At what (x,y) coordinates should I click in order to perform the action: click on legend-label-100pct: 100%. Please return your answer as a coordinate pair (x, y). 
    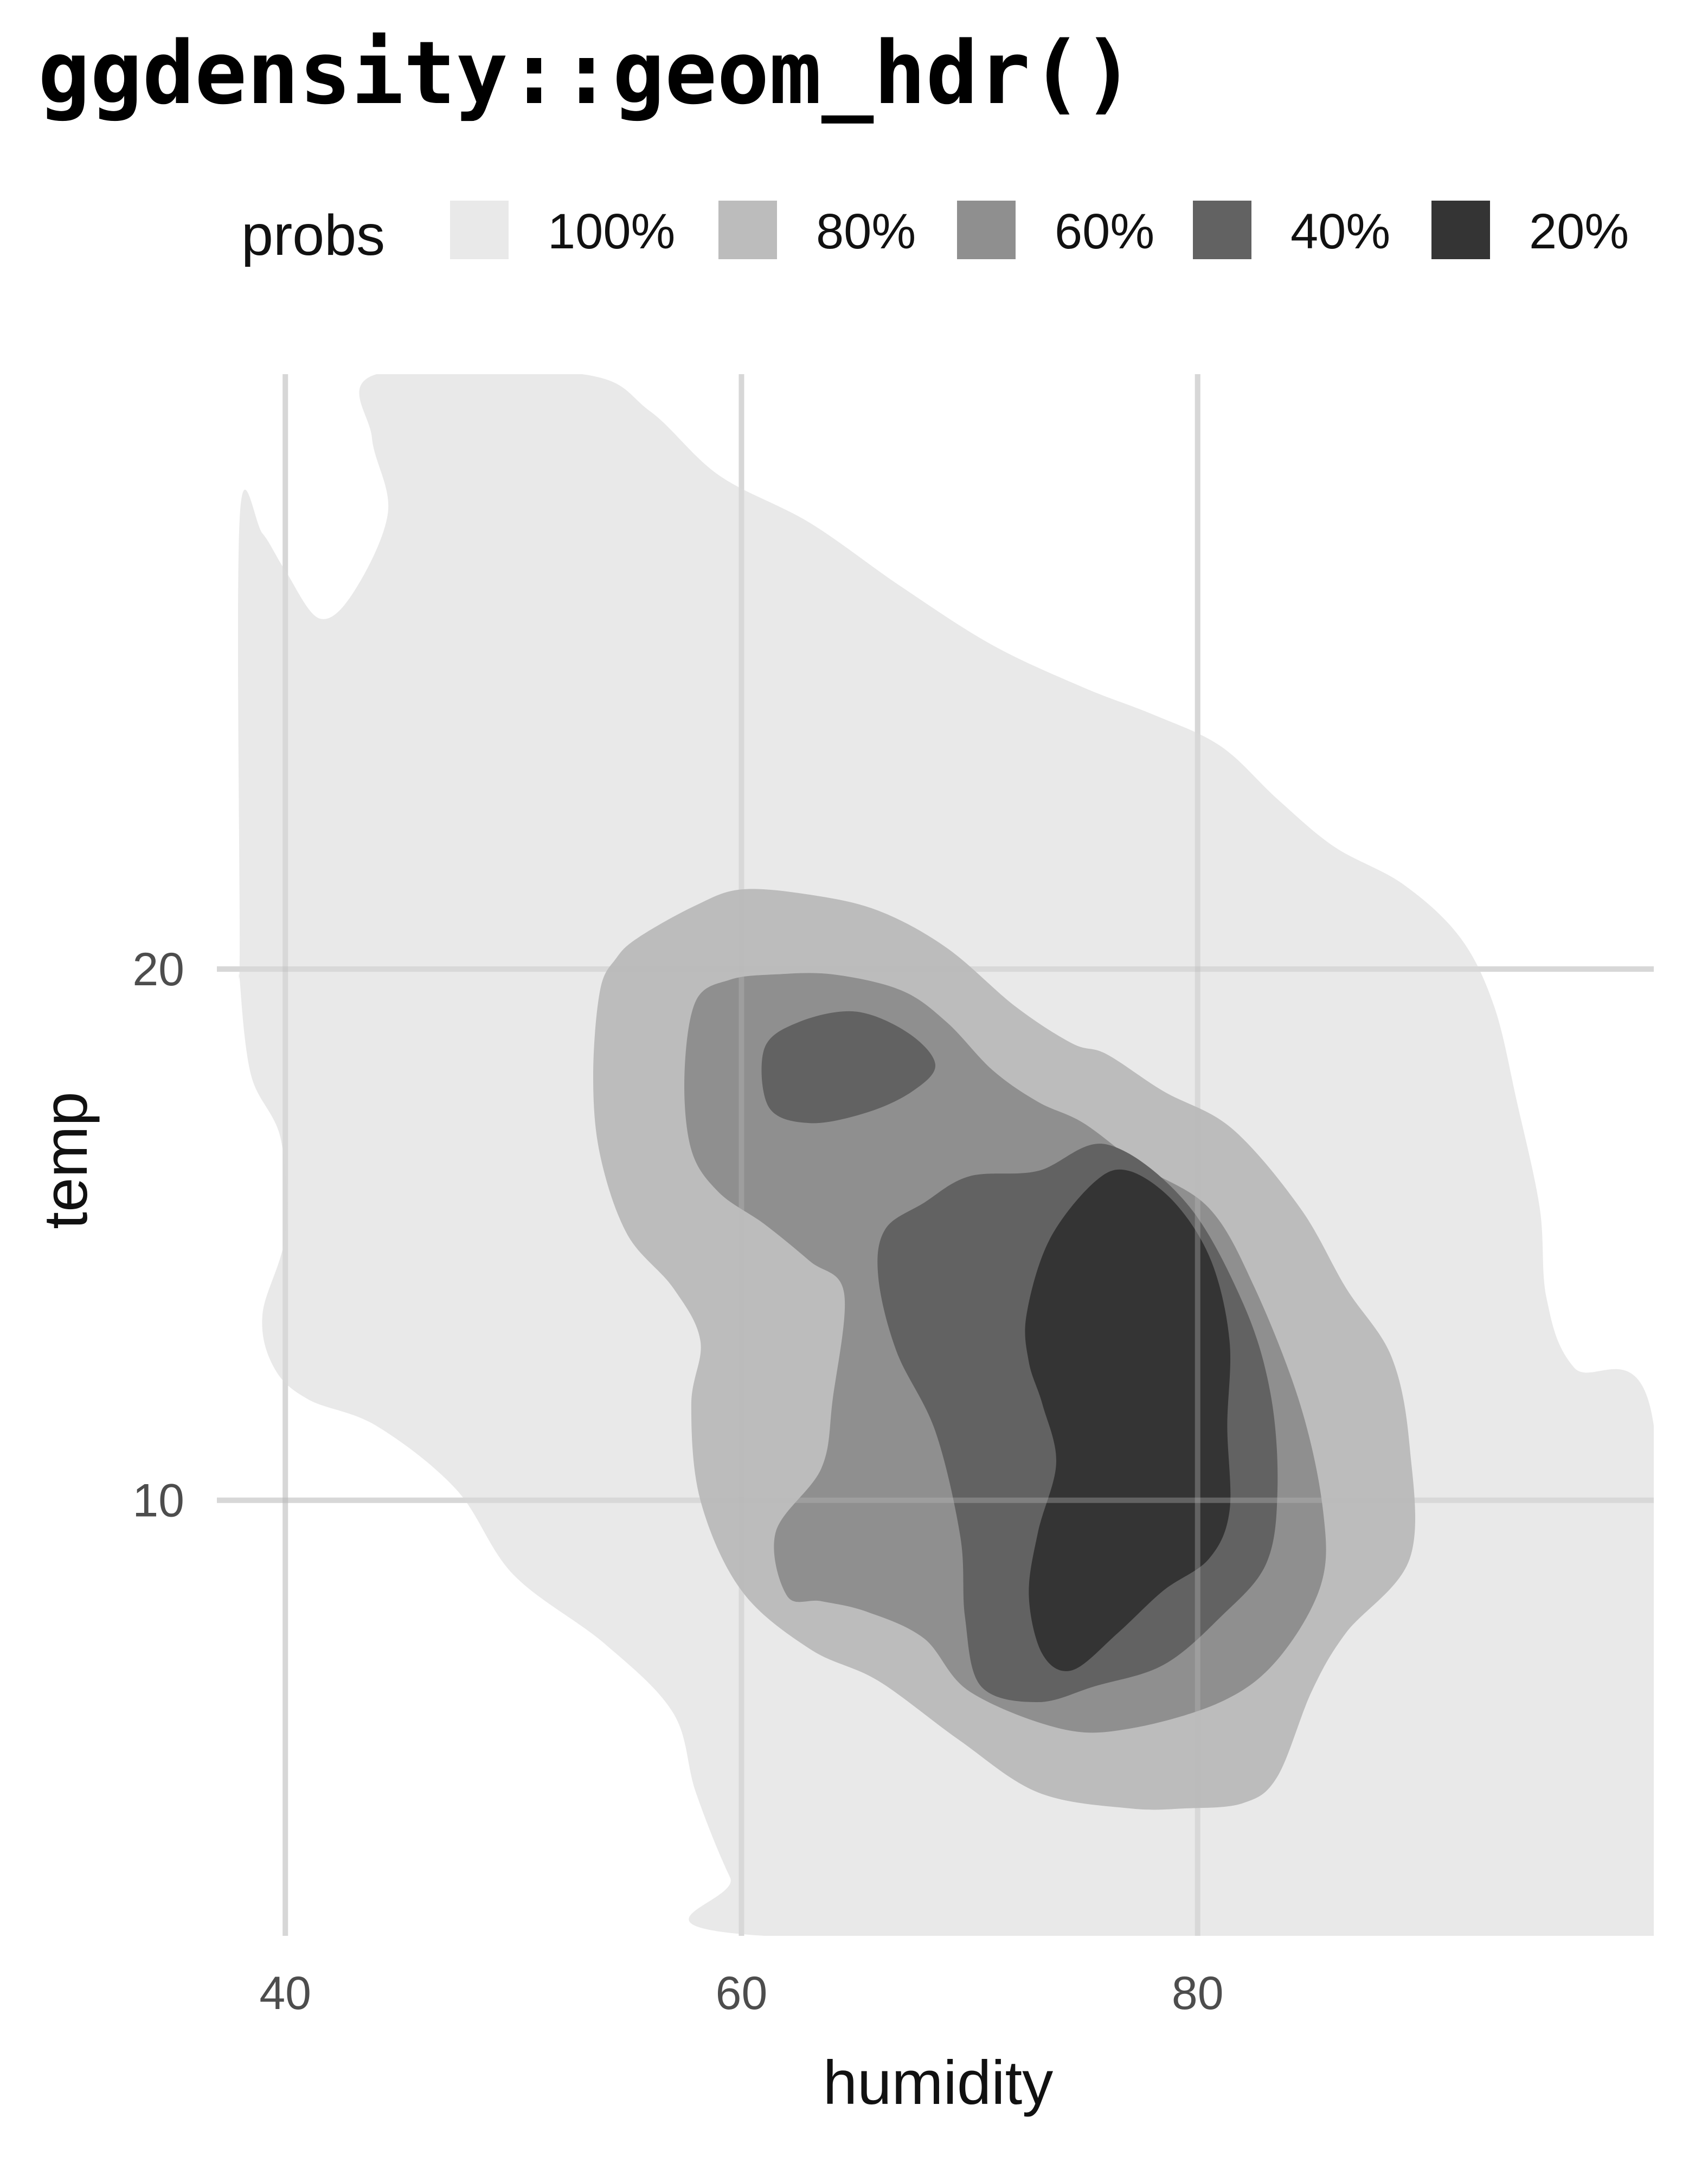
    Looking at the image, I should click on (612, 231).